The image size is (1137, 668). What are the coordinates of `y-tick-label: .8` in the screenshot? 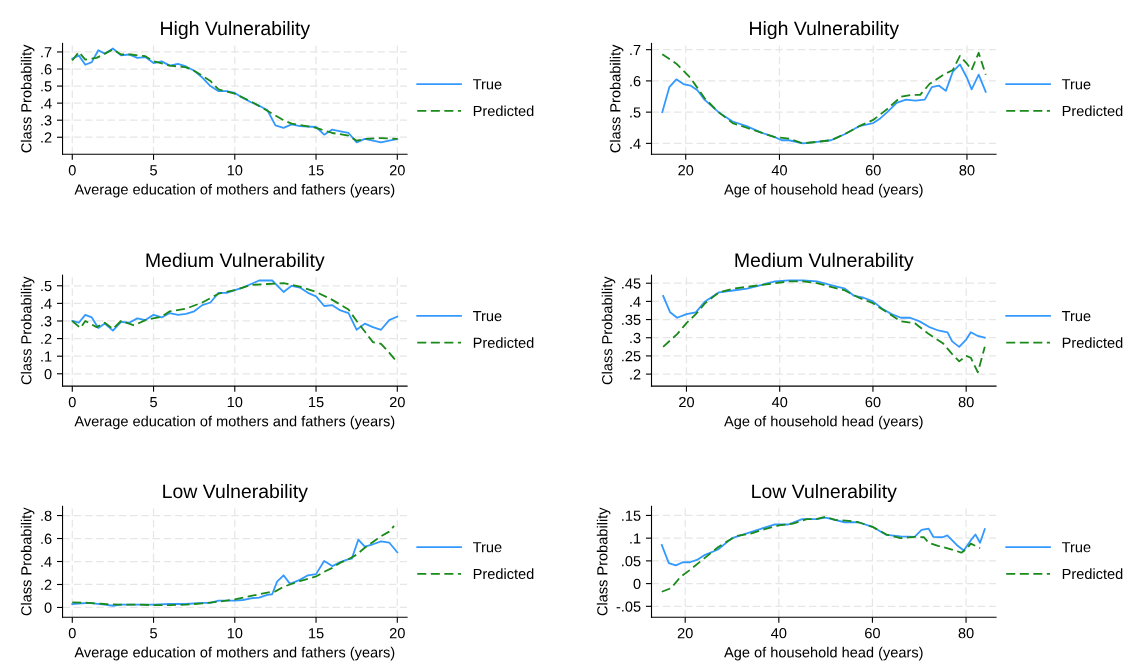 It's located at (46, 515).